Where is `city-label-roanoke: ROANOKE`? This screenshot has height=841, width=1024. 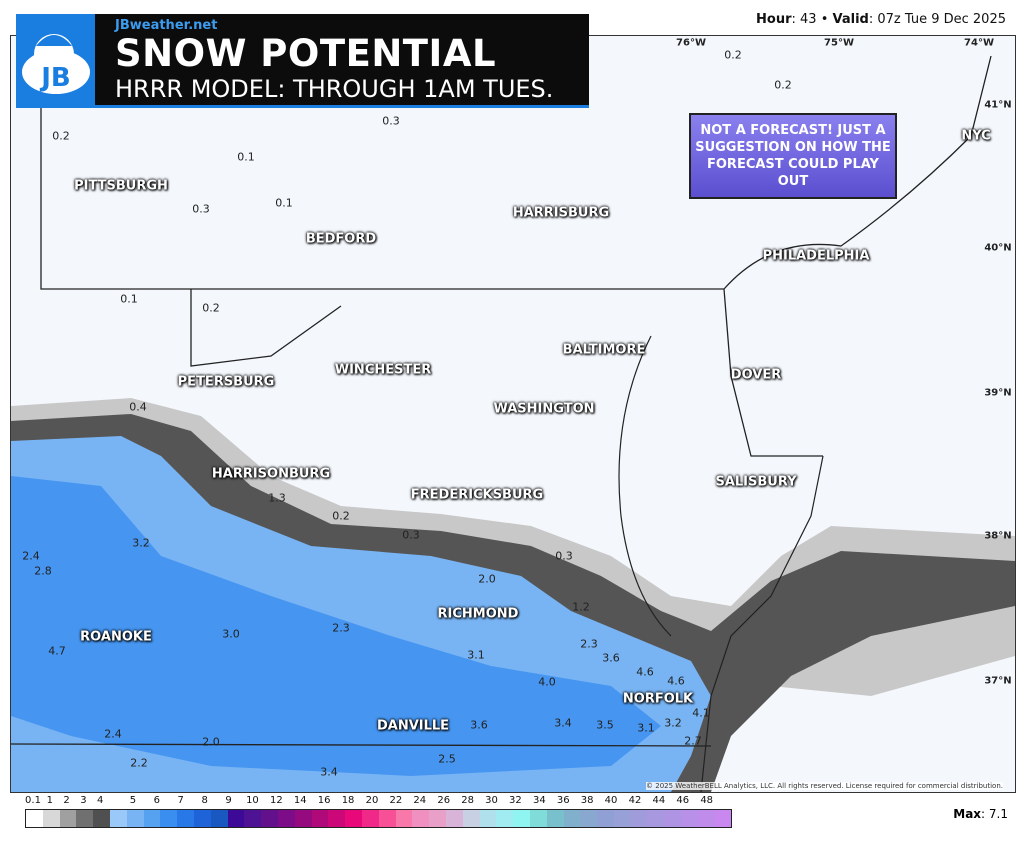
city-label-roanoke: ROANOKE is located at coordinates (116, 637).